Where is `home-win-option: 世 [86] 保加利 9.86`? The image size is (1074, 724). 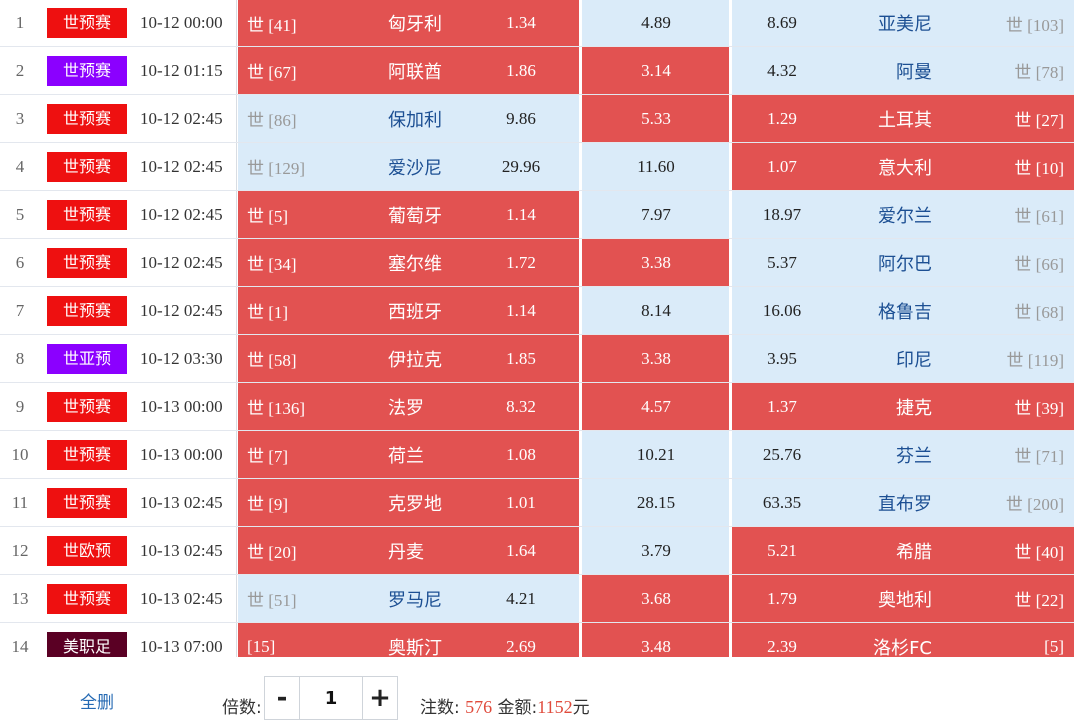
home-win-option: 世 [86] 保加利 9.86 is located at coordinates (408, 118).